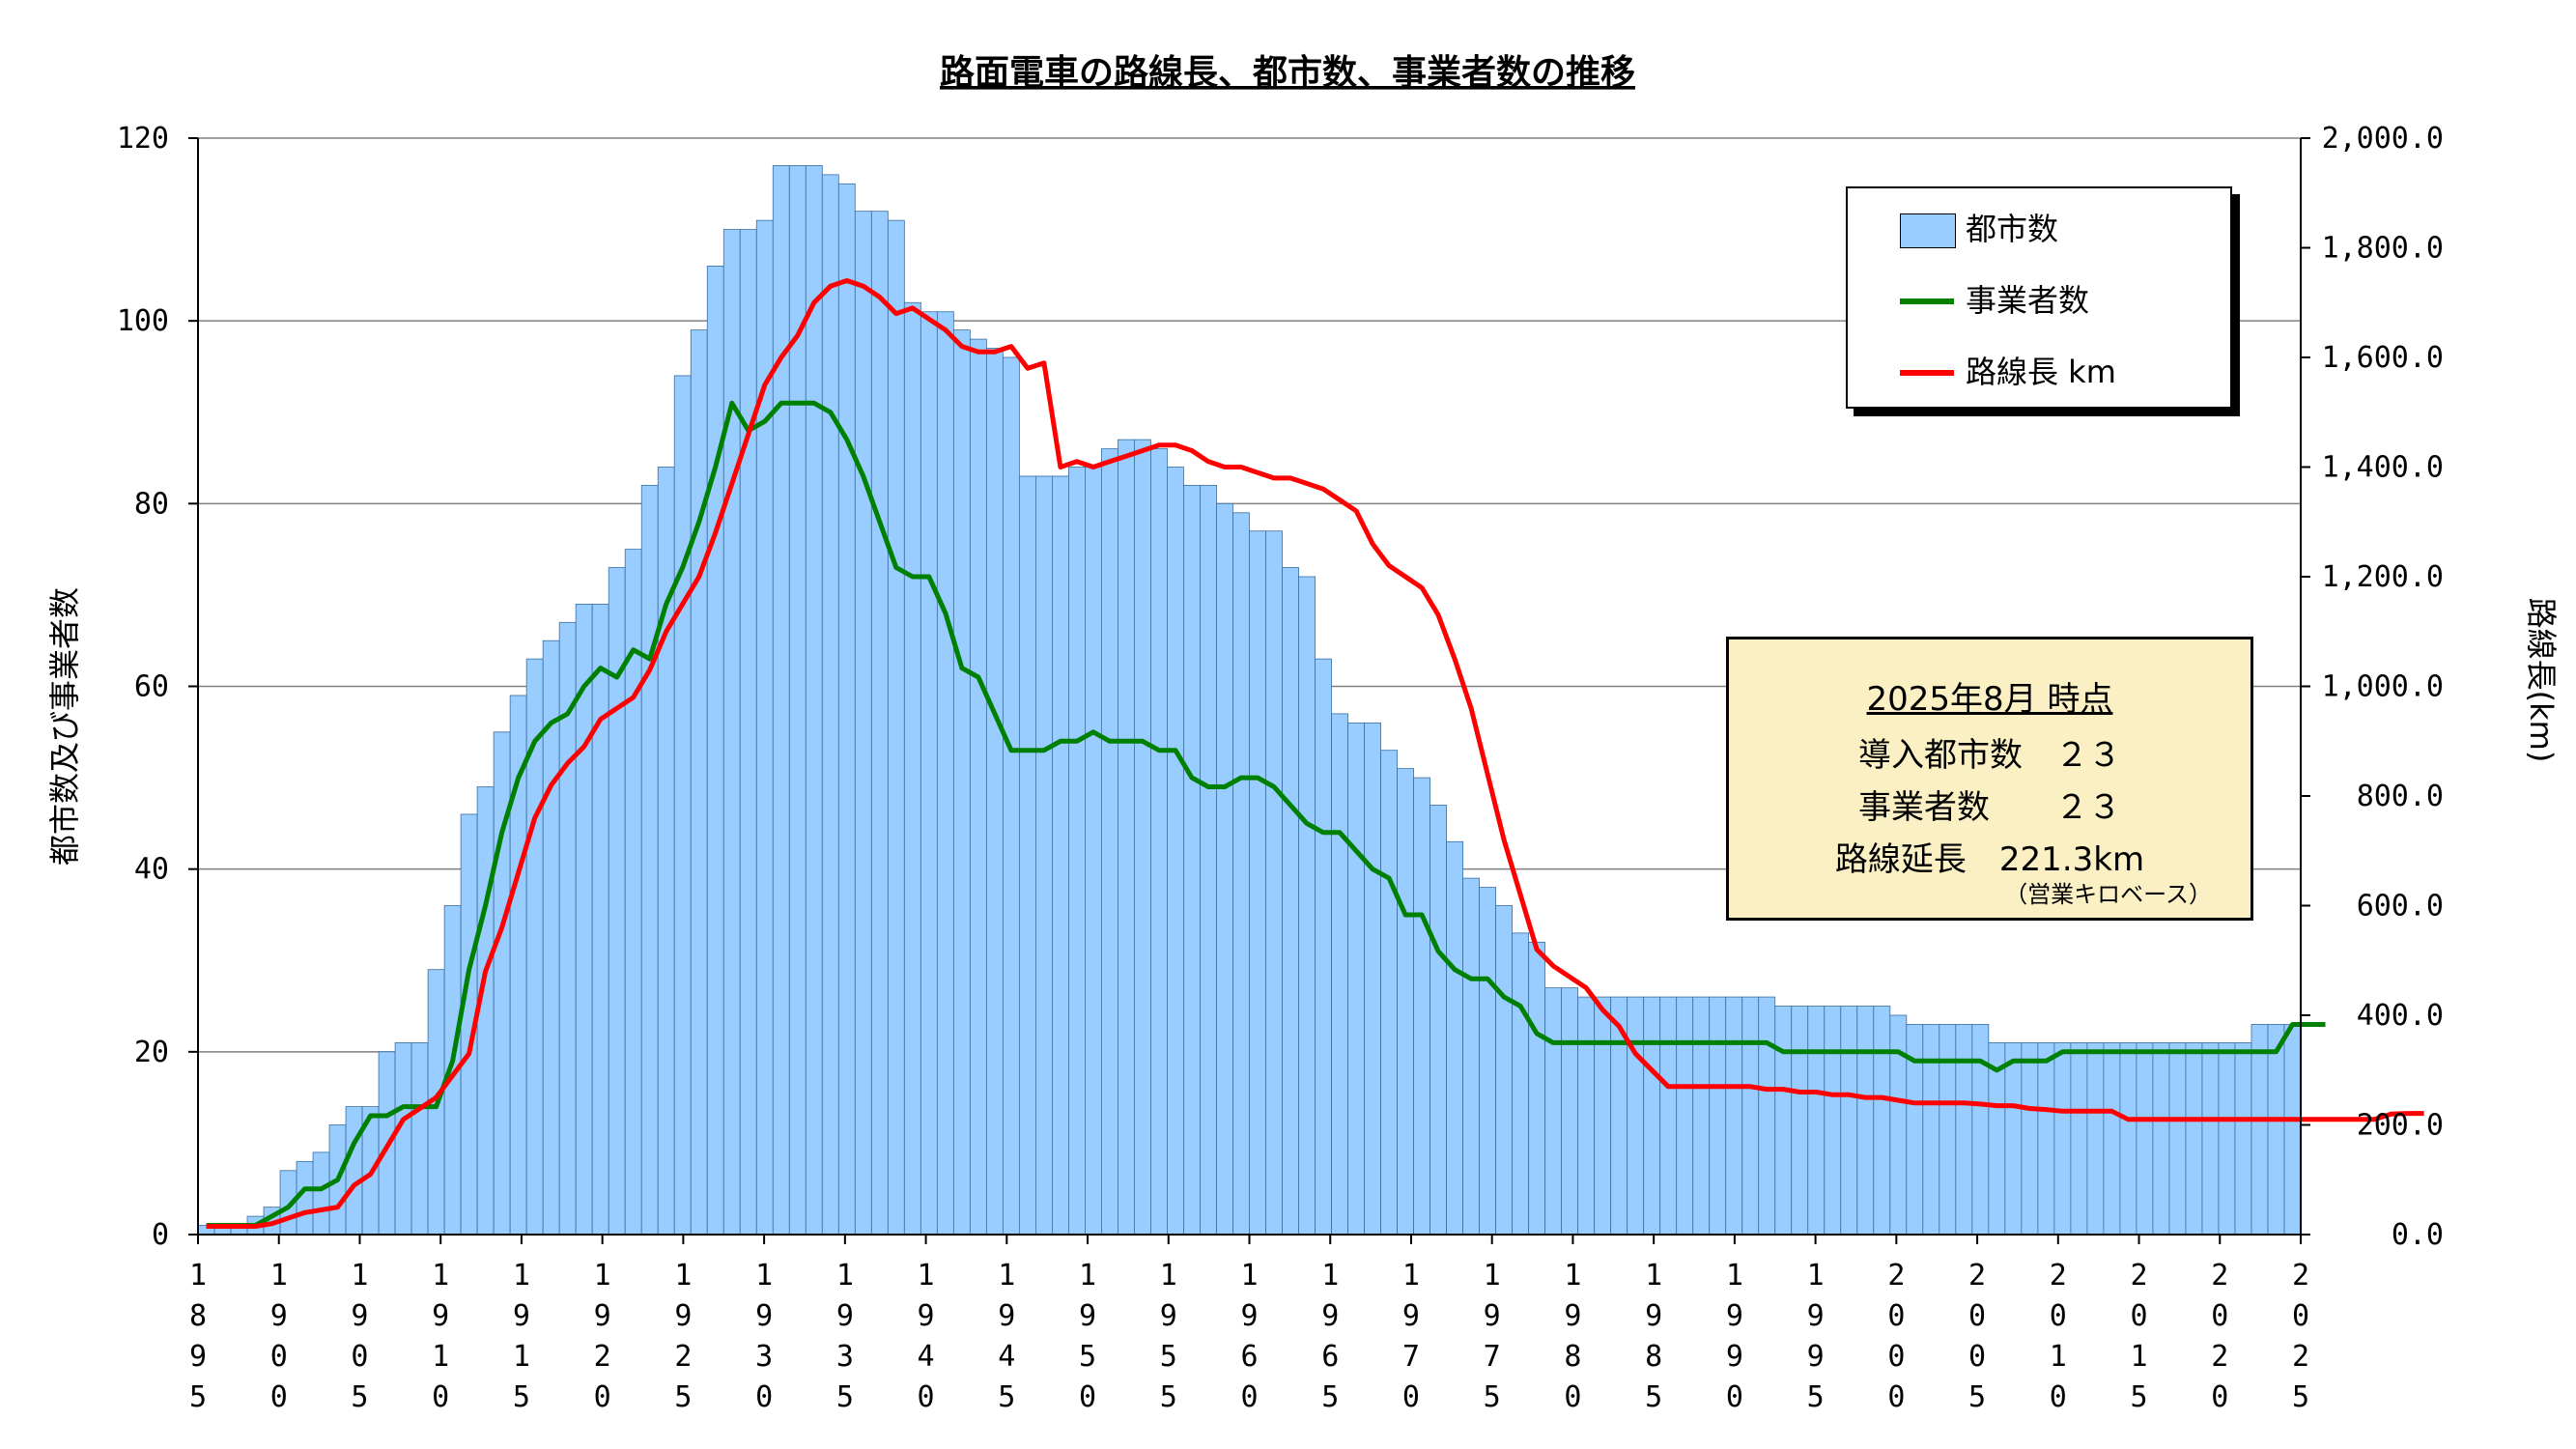 This screenshot has height=1449, width=2576. I want to click on info-date: 2025年8月 時点, so click(1989, 699).